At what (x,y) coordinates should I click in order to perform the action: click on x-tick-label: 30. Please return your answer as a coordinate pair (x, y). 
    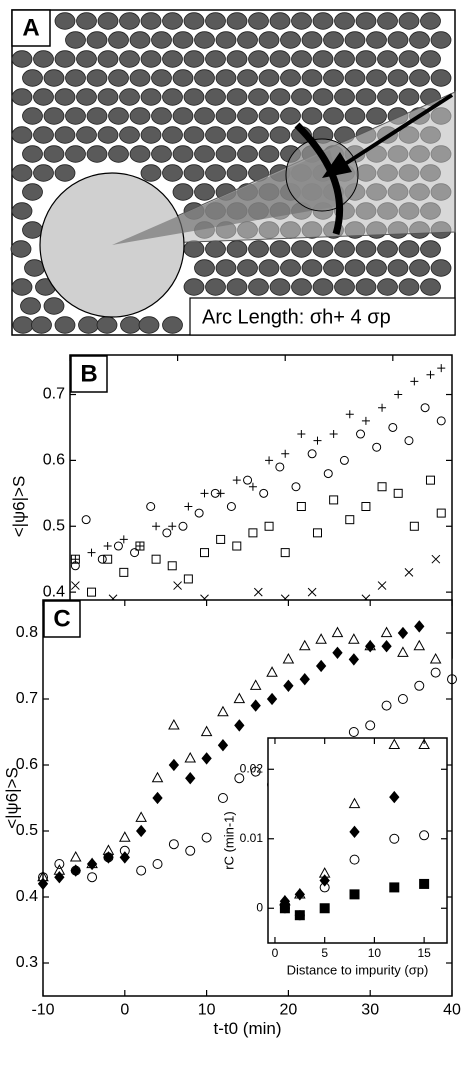
    Looking at the image, I should click on (370, 1010).